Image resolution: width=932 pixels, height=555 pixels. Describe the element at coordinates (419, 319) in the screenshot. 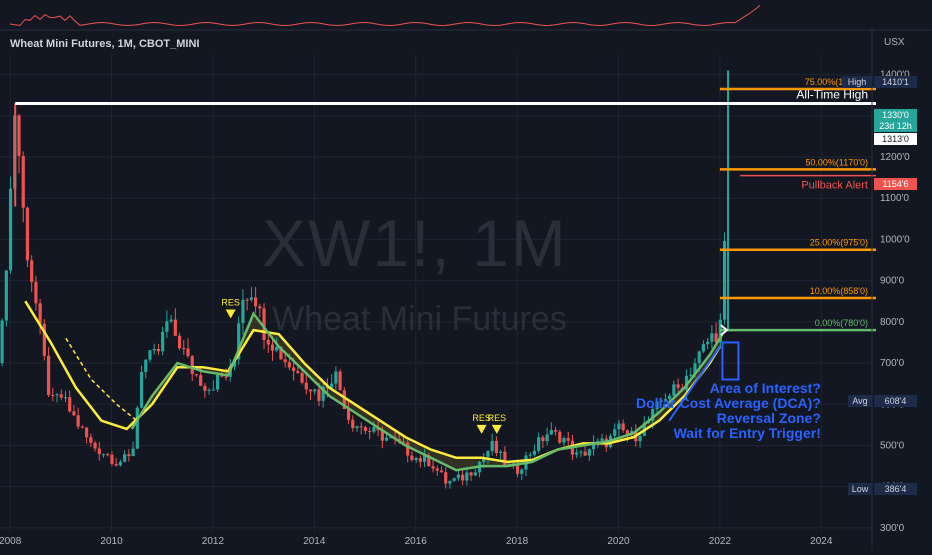

I see `watermark-name: Wheat Mini Futures` at that location.